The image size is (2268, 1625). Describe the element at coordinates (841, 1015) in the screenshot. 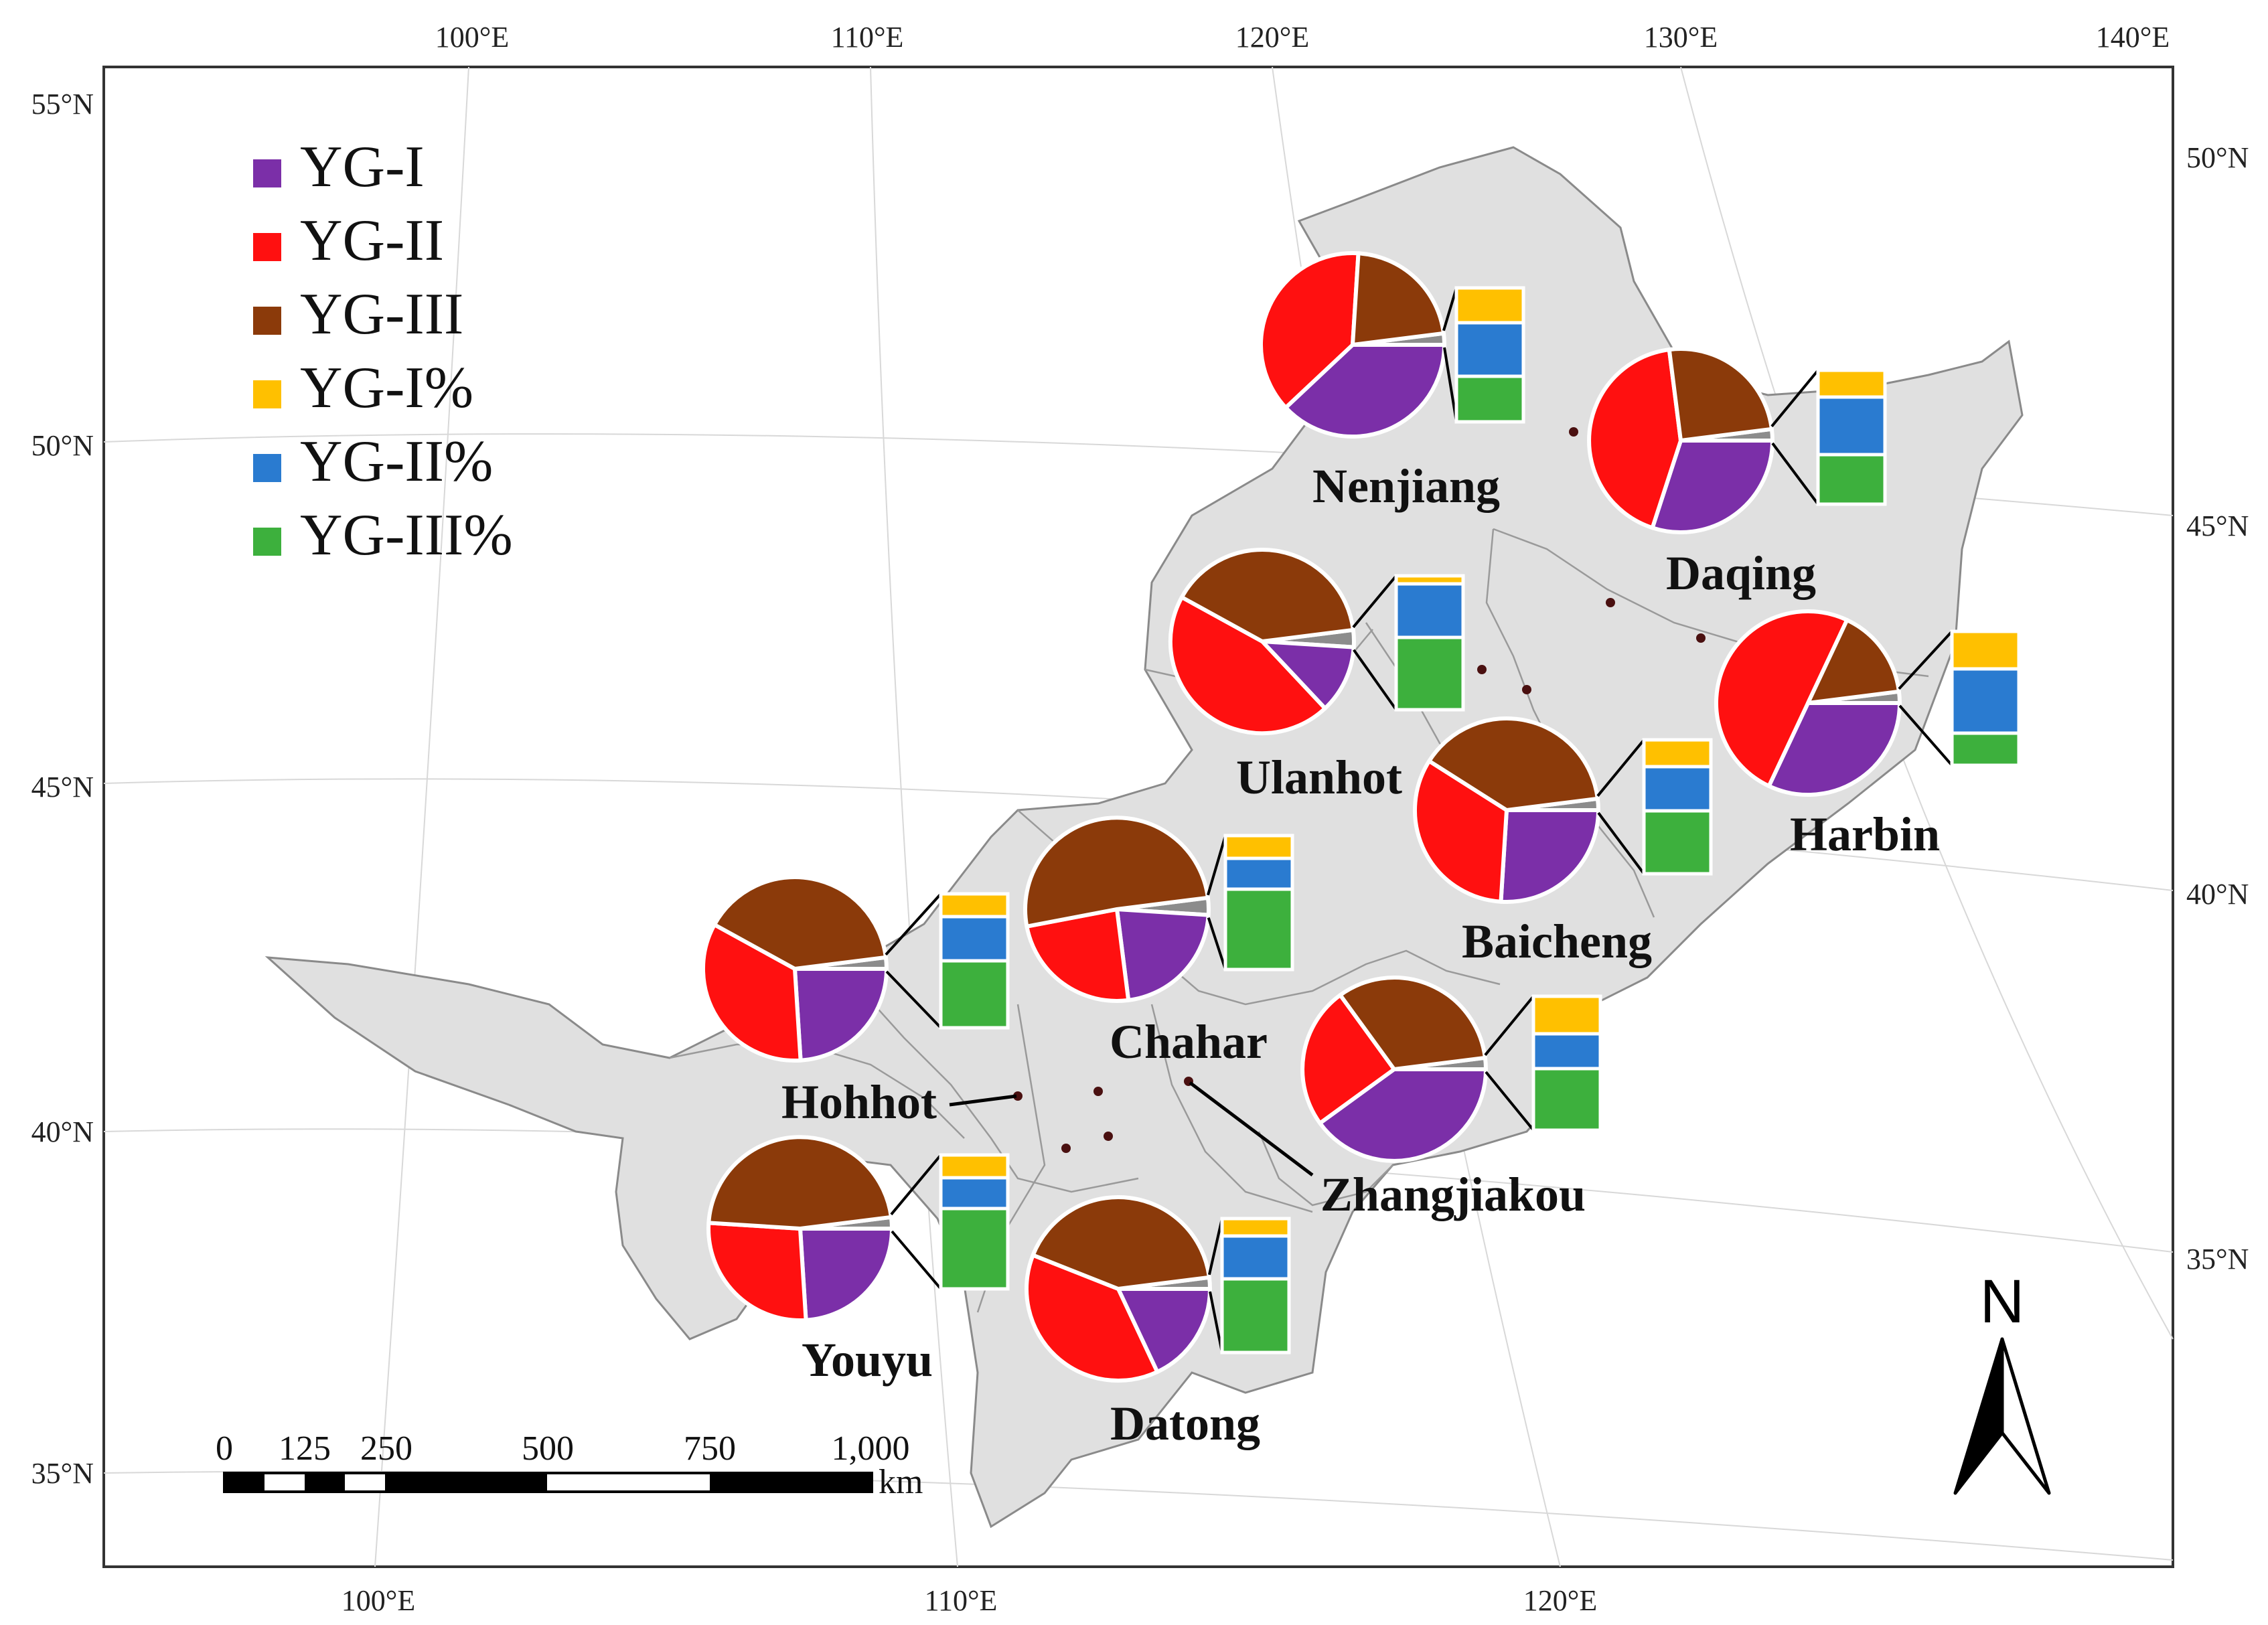

I see `hohhot-pie-slice-yg-i` at that location.